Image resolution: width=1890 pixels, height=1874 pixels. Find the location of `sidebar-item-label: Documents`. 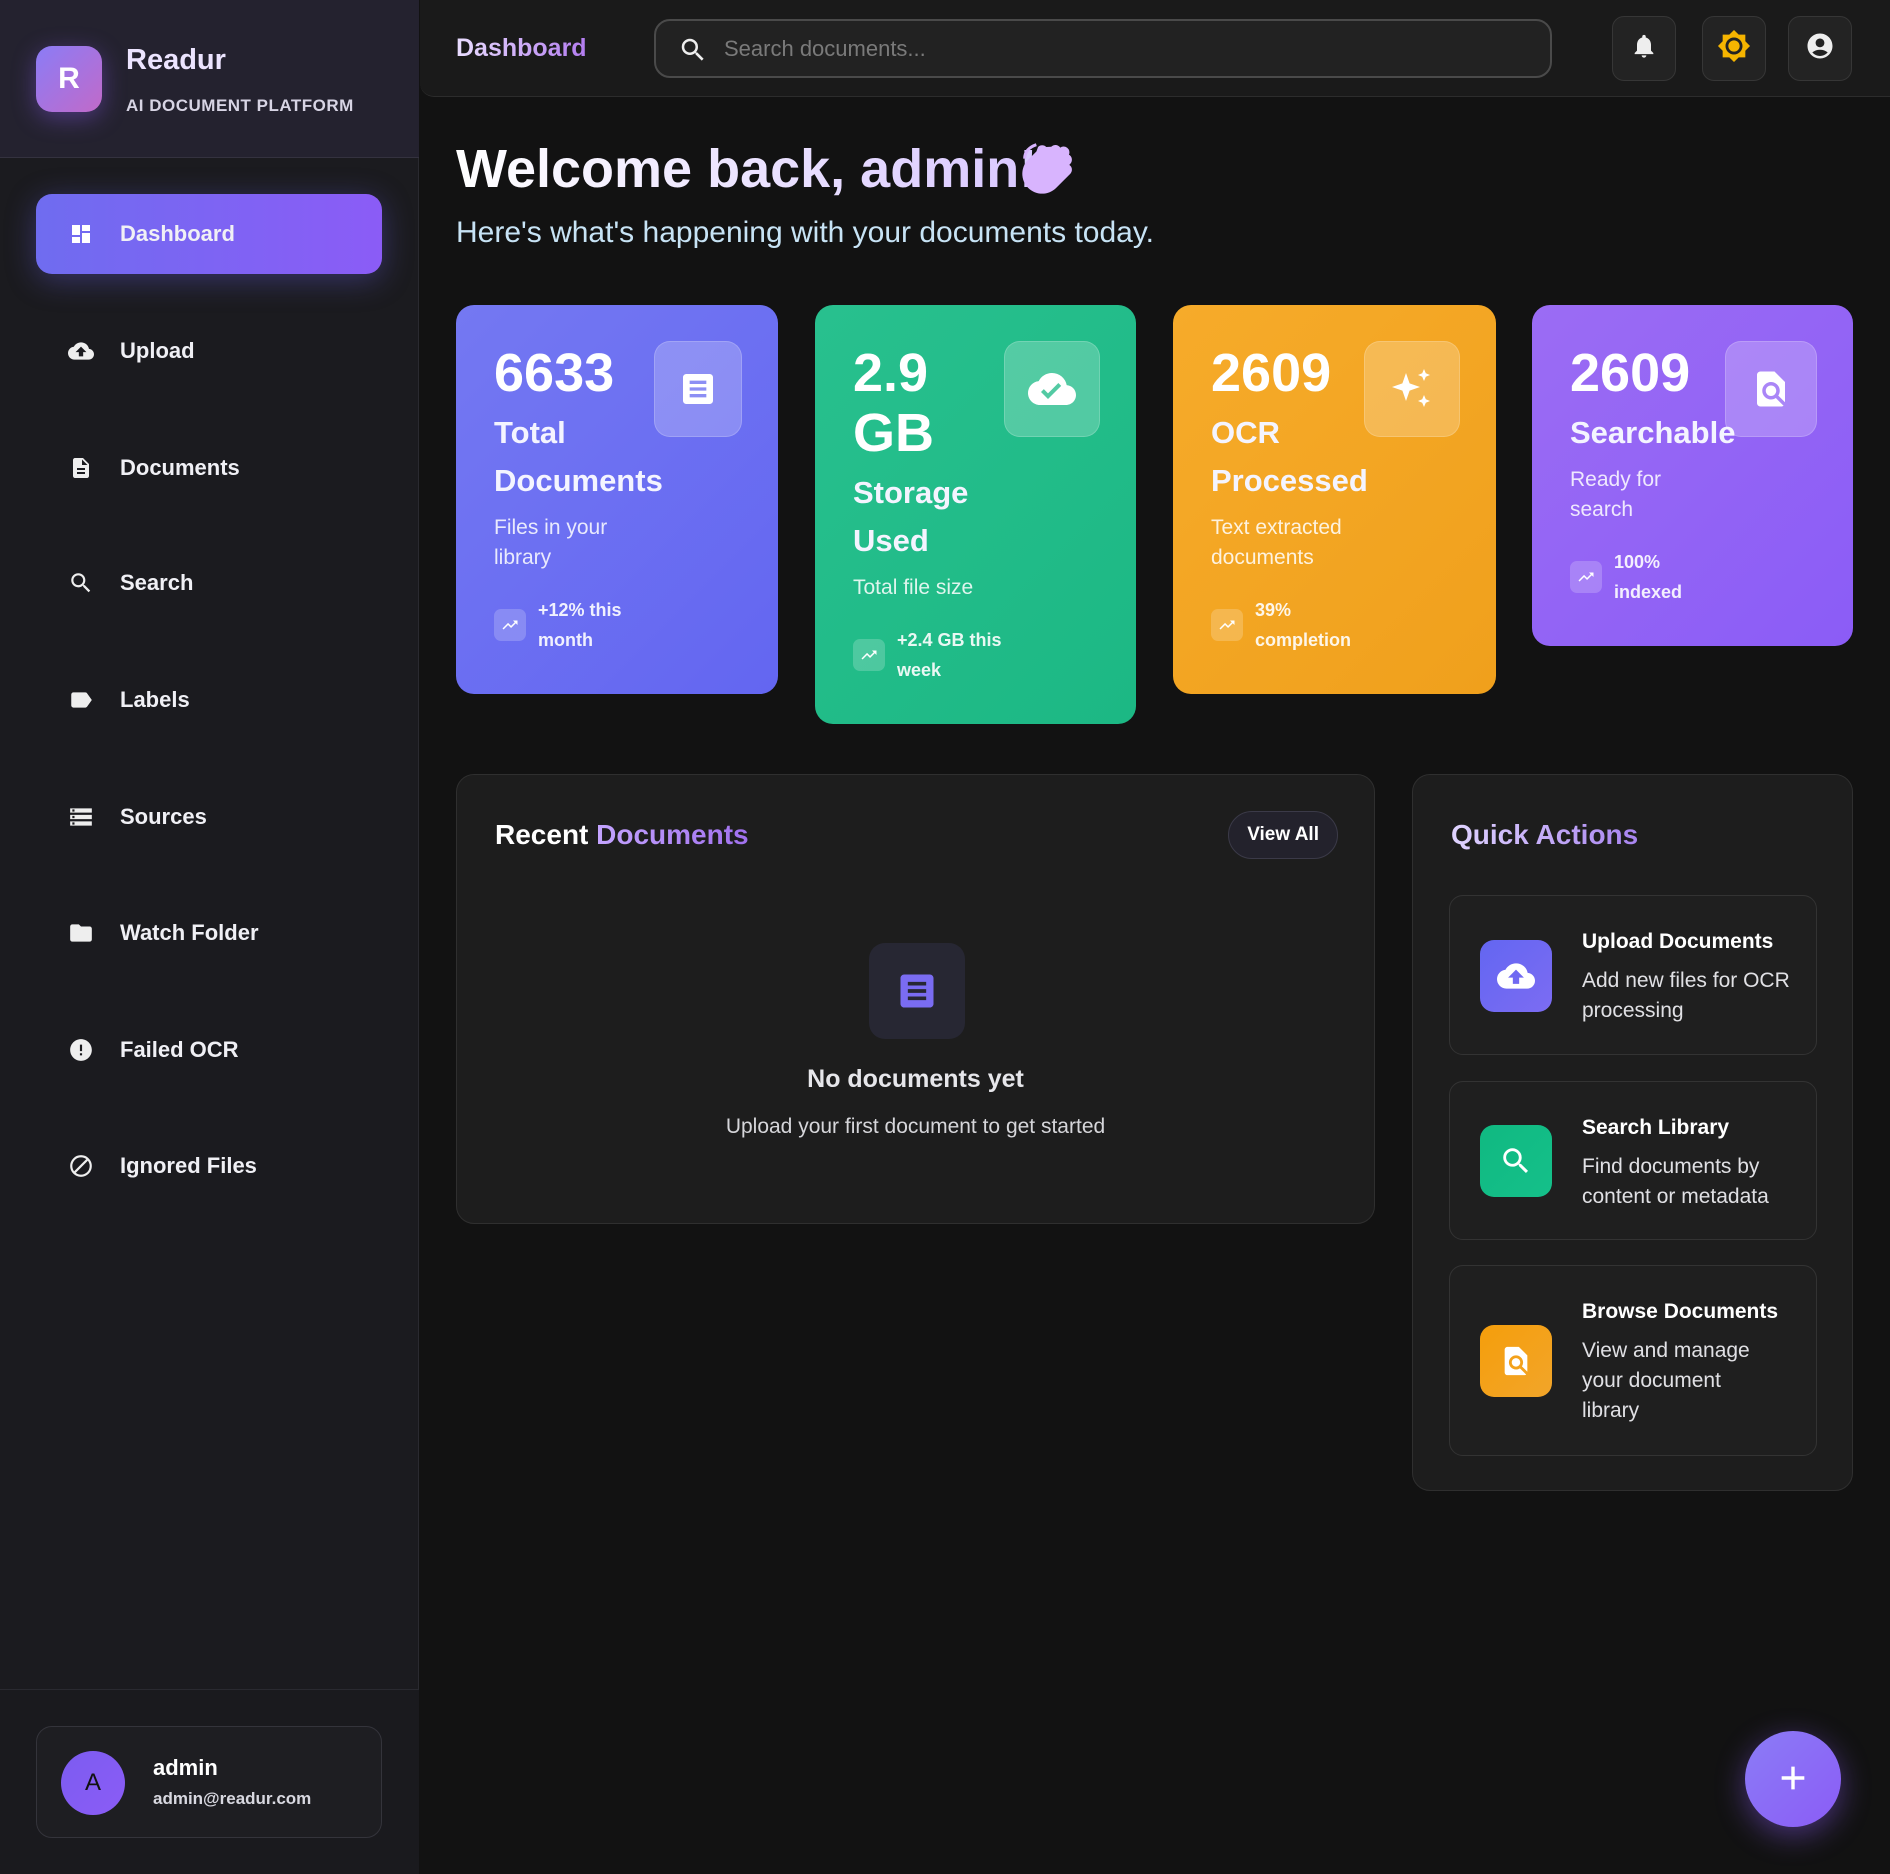

sidebar-item-label: Documents is located at coordinates (180, 467).